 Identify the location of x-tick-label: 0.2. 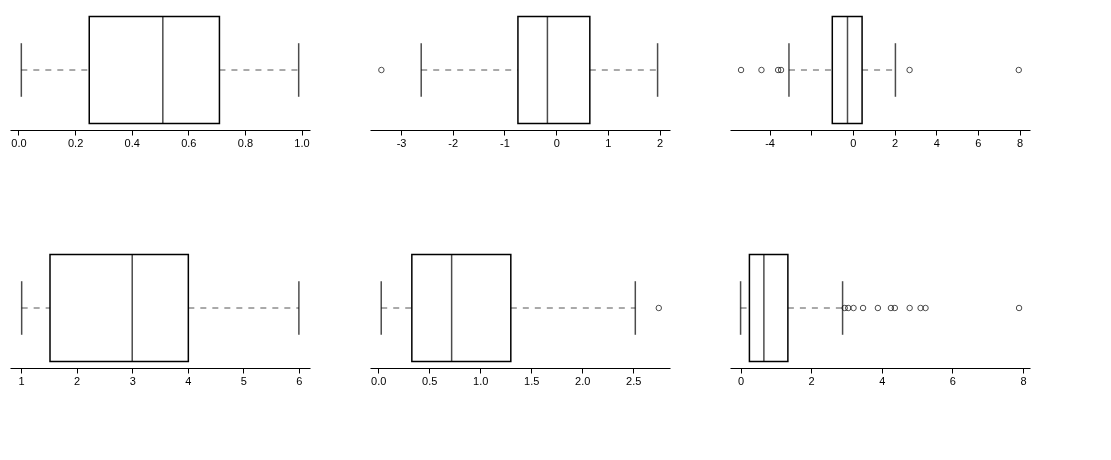
(75, 142).